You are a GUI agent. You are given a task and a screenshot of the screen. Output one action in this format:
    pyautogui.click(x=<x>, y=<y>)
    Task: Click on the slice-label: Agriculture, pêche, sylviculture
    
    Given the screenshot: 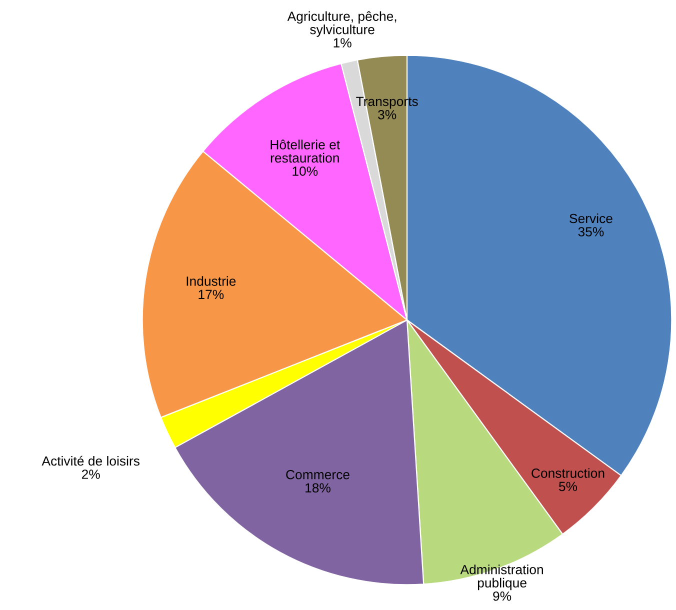 What is the action you would take?
    pyautogui.click(x=341, y=24)
    